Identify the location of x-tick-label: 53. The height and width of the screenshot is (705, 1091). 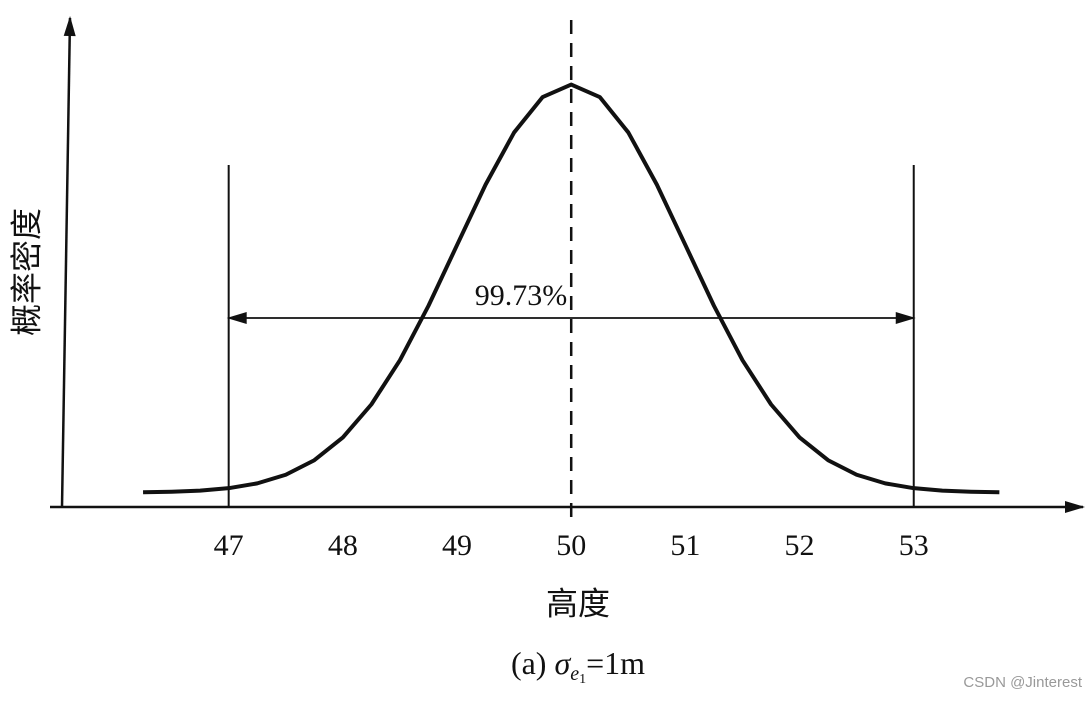
(914, 545).